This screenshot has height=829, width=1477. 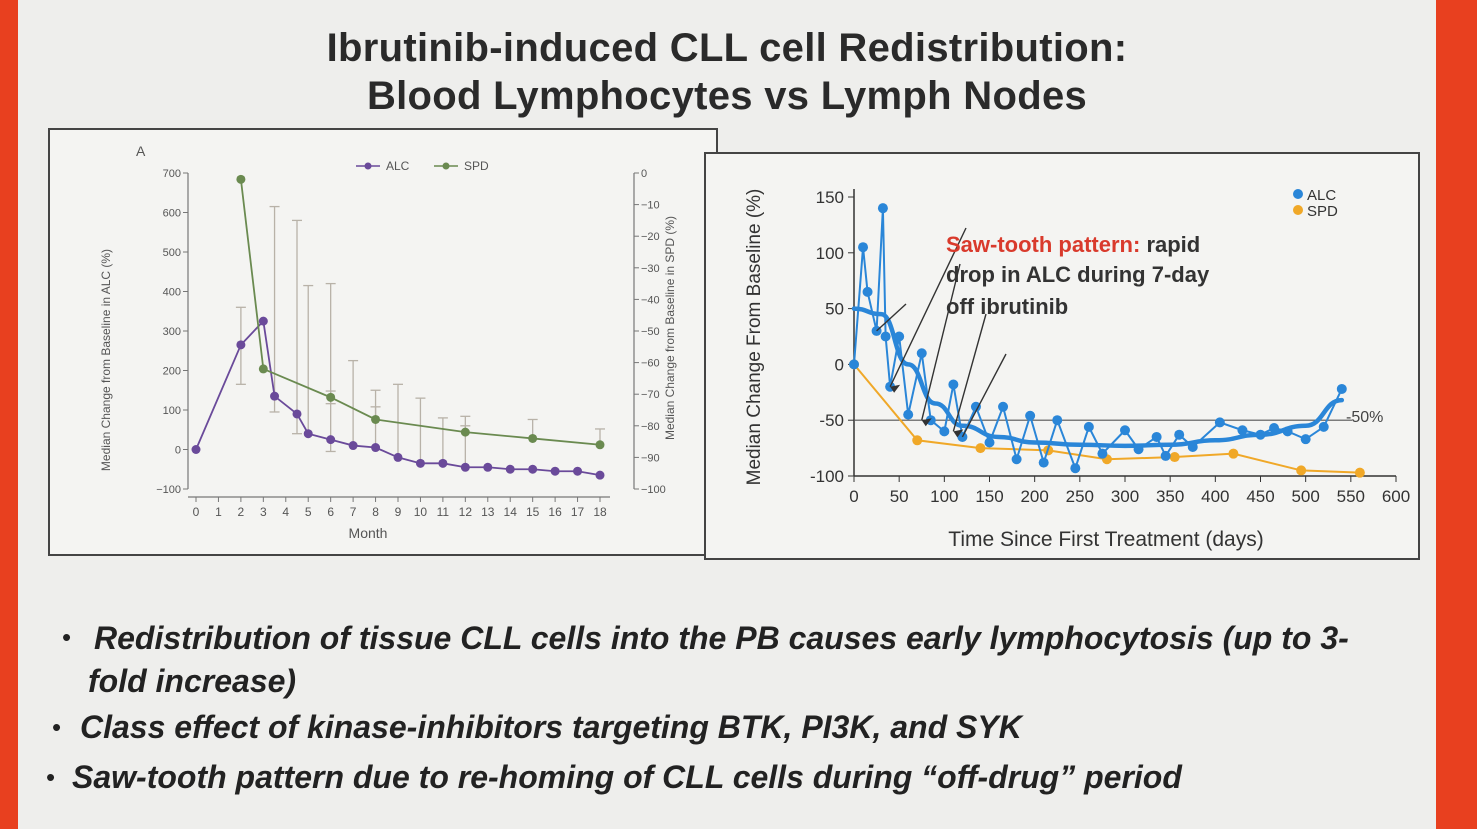 What do you see at coordinates (1043, 244) in the screenshot?
I see `annotation-highlight: Saw-tooth pattern:` at bounding box center [1043, 244].